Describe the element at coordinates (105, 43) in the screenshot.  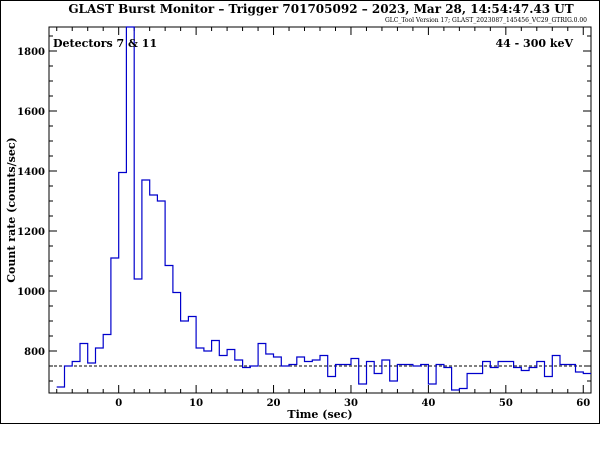
I see `detectors-annotation: Detectors 7 & 11` at that location.